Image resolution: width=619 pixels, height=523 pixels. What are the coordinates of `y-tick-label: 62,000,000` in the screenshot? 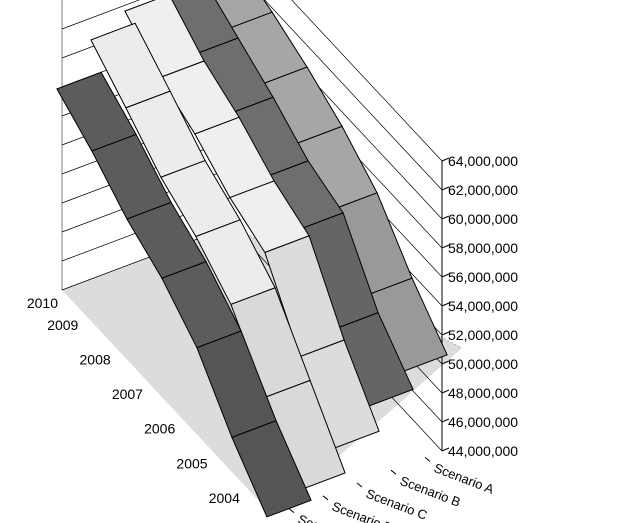 It's located at (483, 190).